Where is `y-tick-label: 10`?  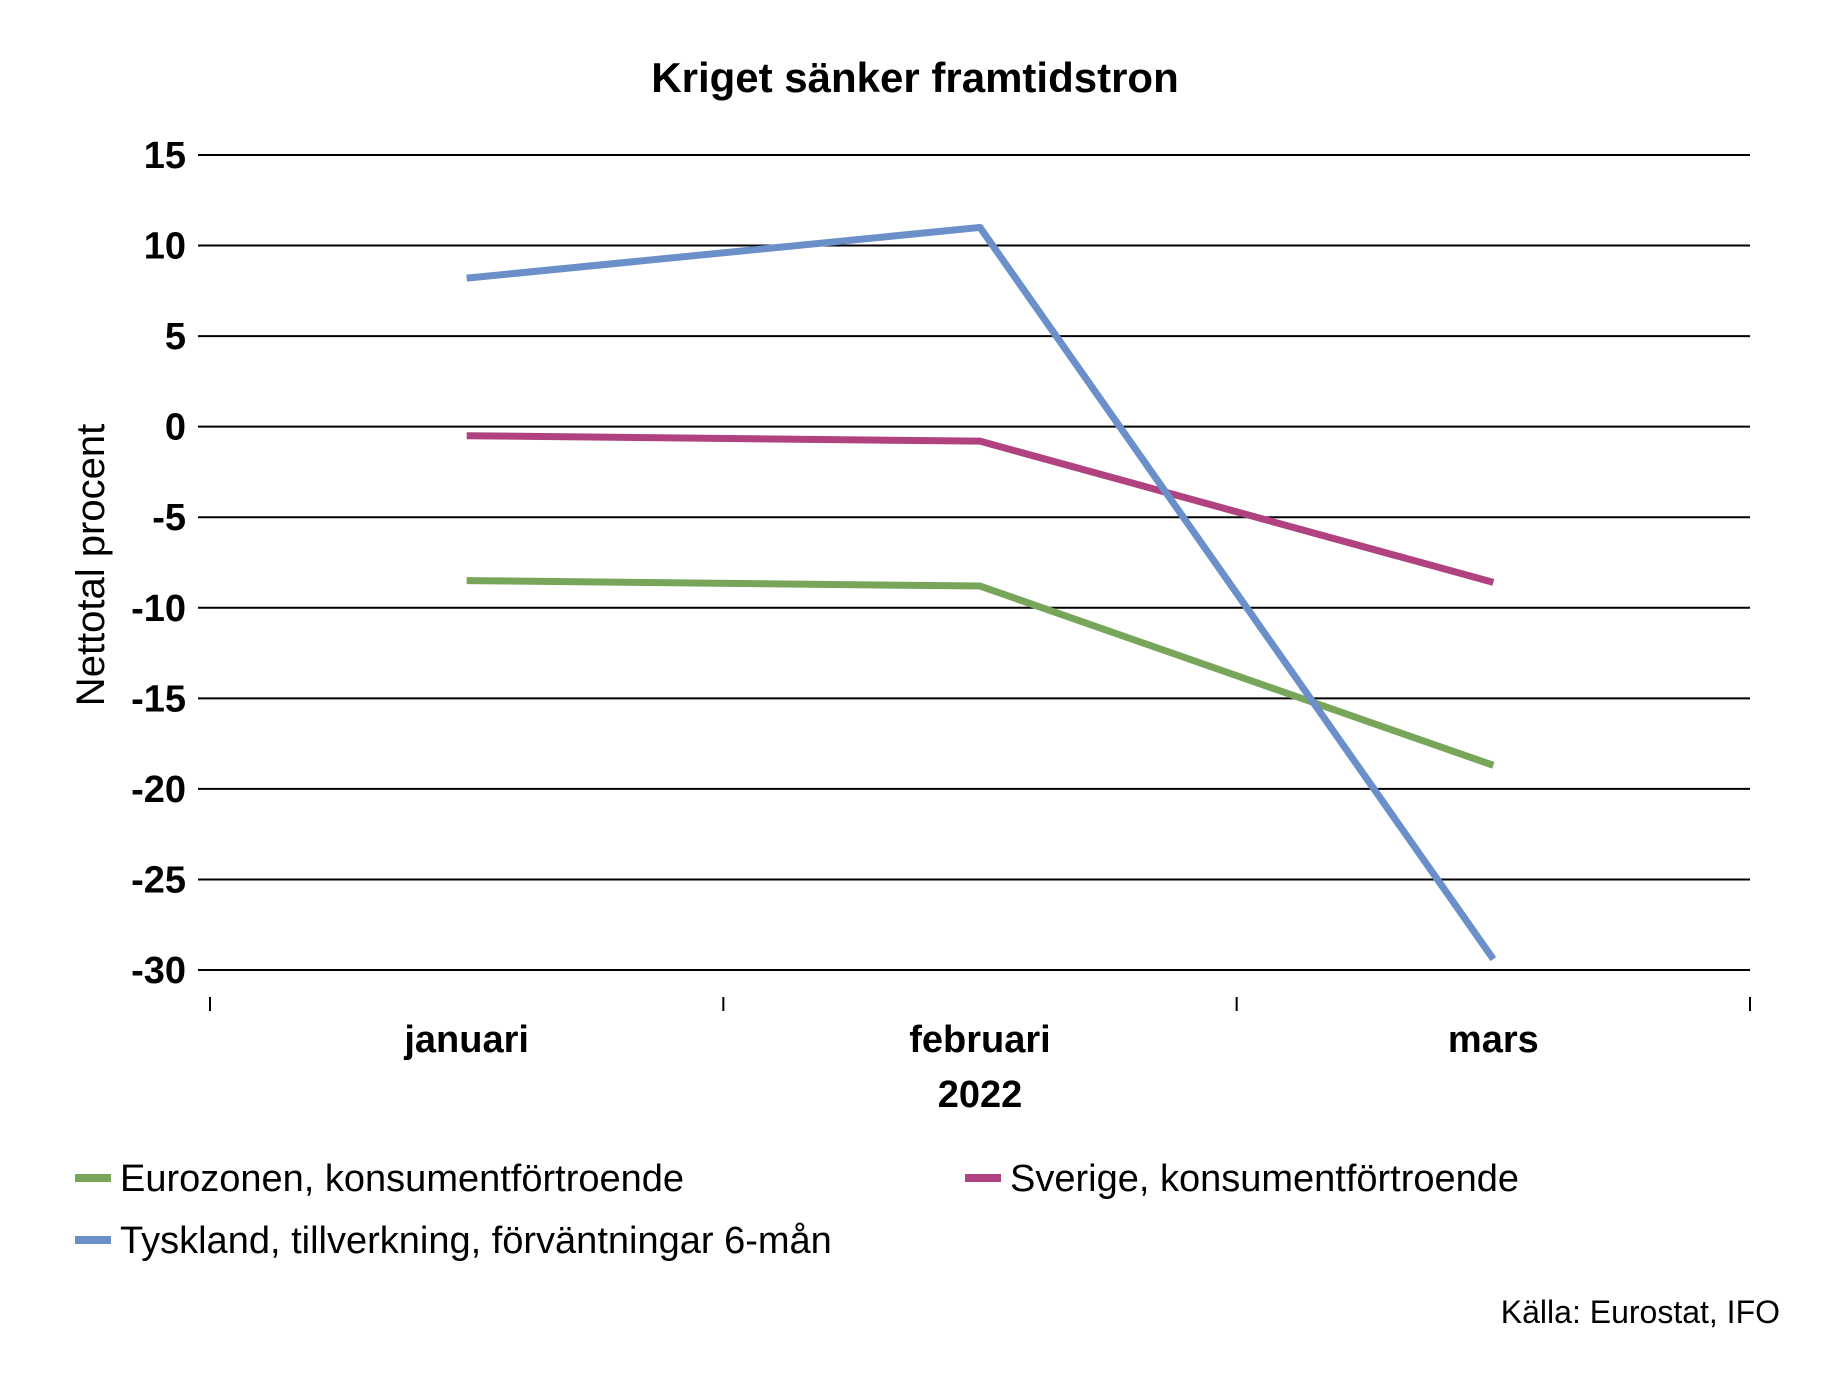
y-tick-label: 10 is located at coordinates (165, 247).